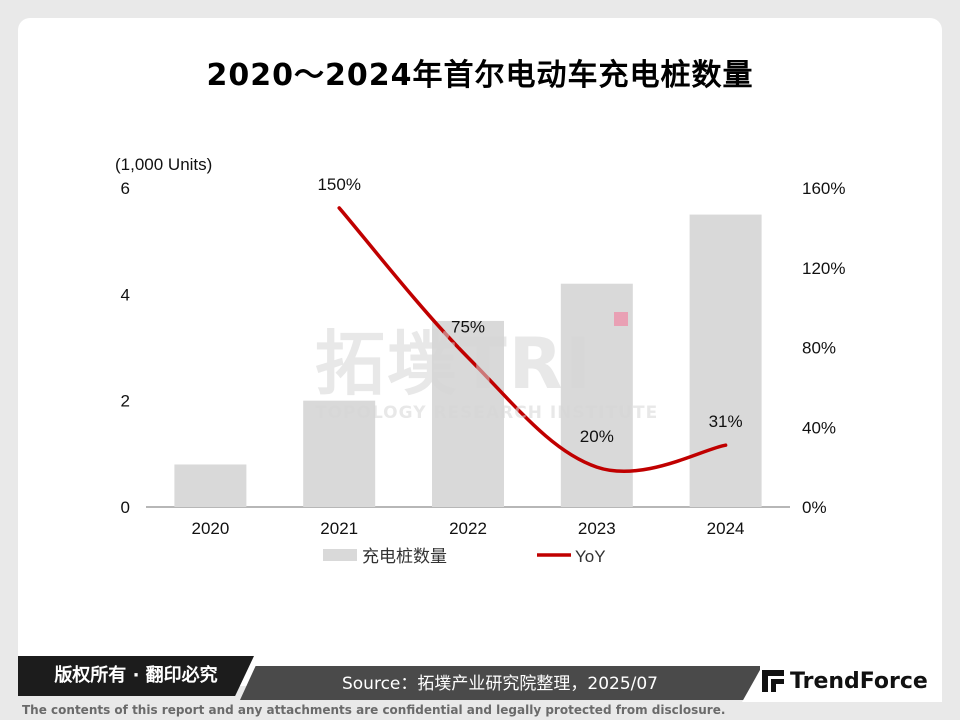  What do you see at coordinates (823, 188) in the screenshot?
I see `right-tick-label: 160%` at bounding box center [823, 188].